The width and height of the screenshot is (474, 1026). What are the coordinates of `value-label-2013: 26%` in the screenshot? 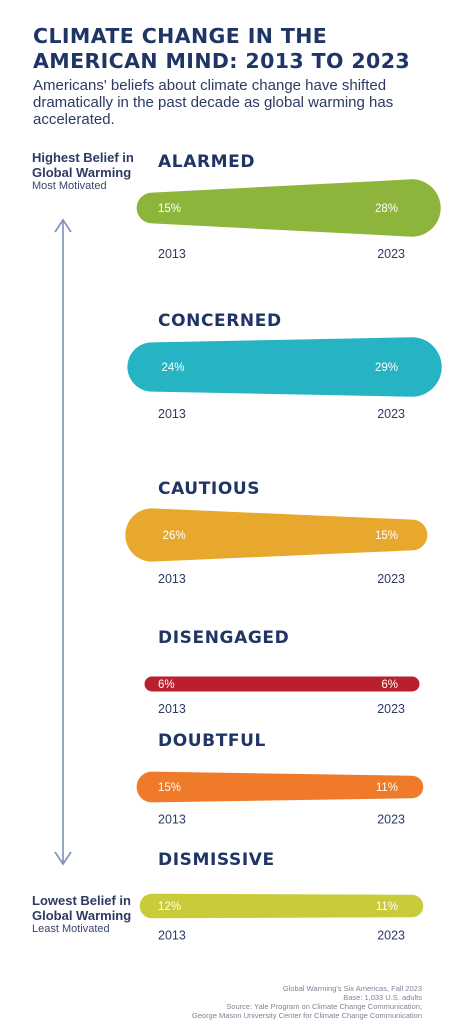 It's located at (174, 536).